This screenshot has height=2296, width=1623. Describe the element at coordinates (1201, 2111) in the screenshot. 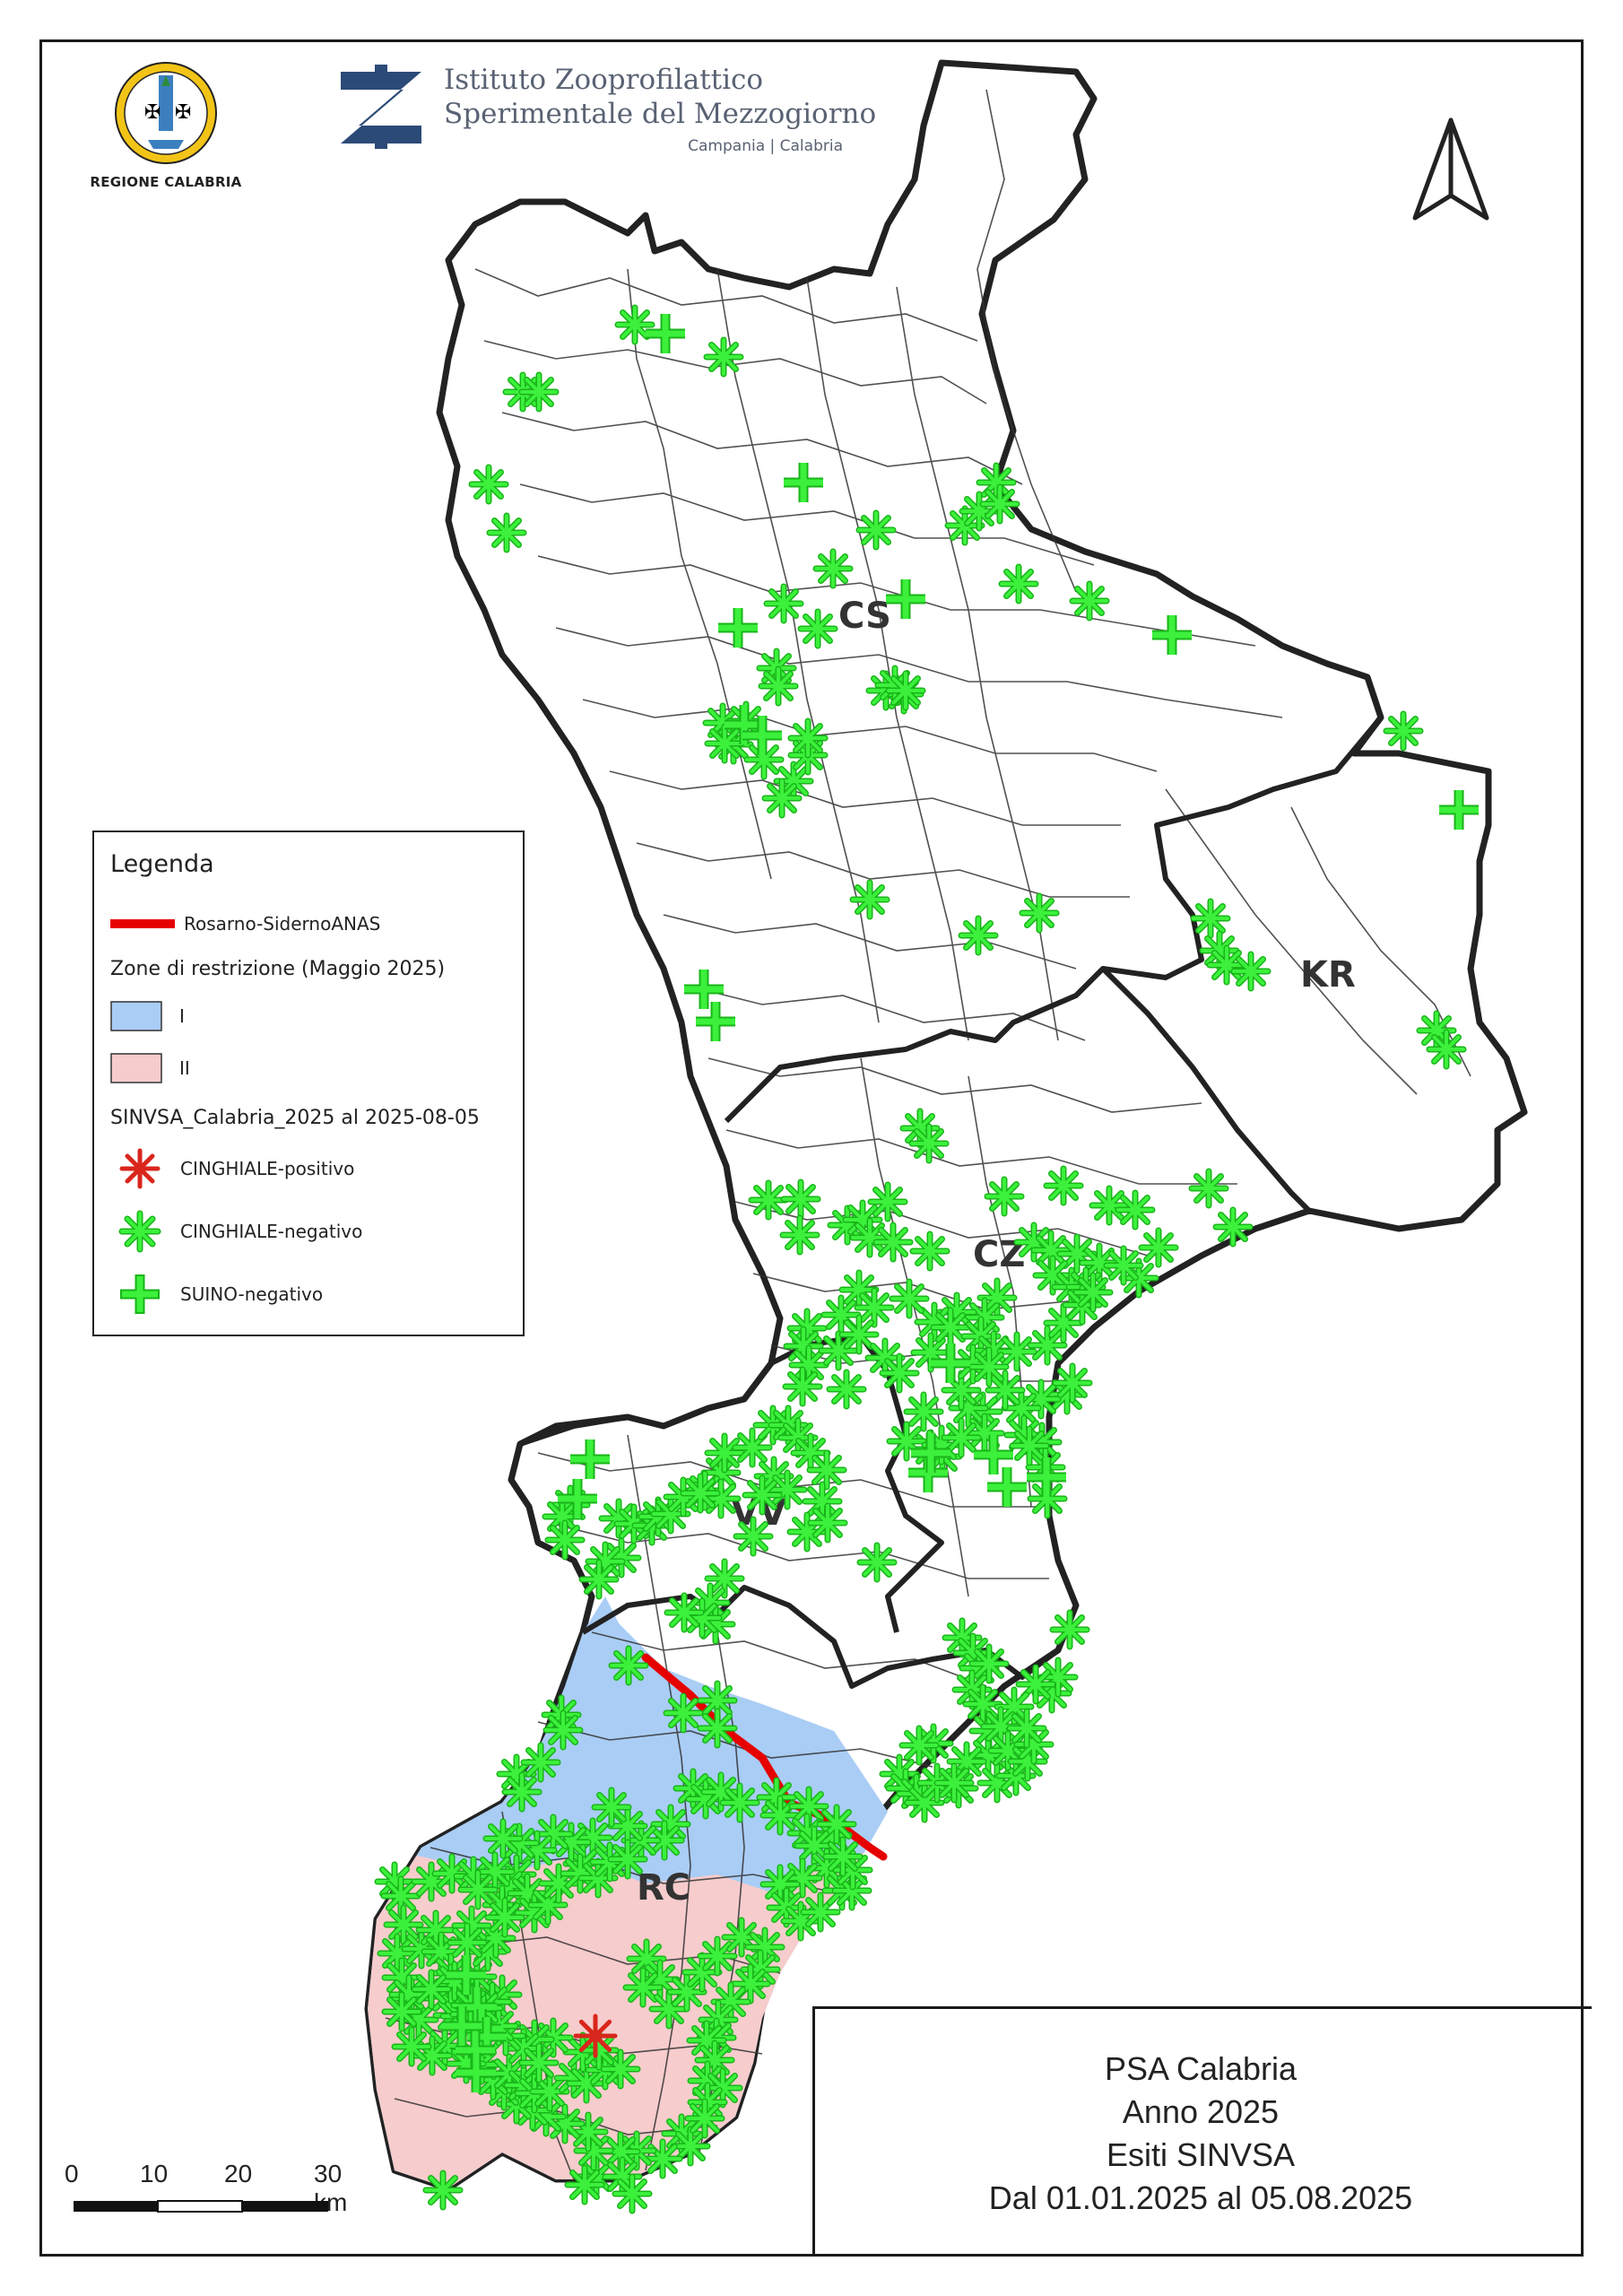

I see `title-line2: Anno 2025` at that location.